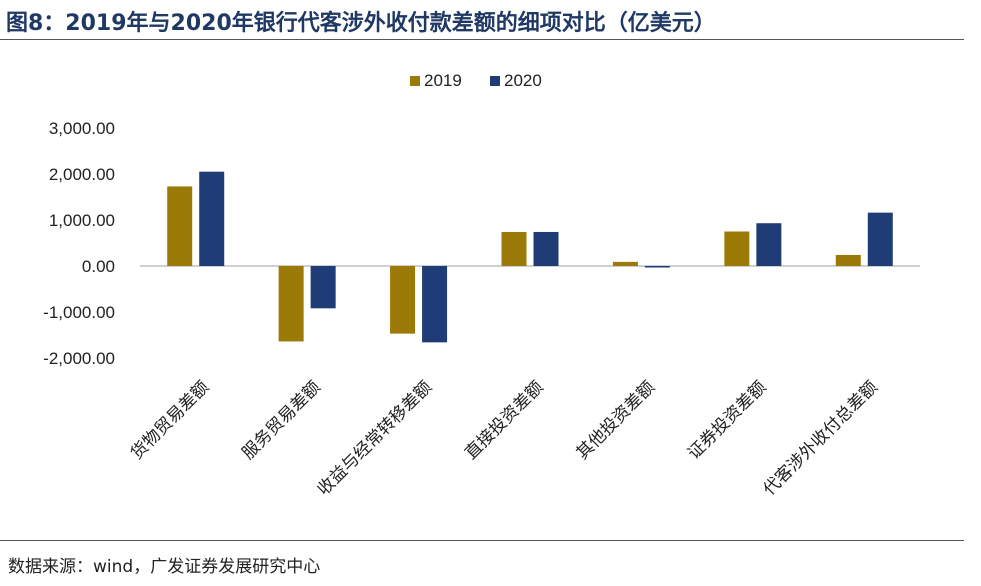 The width and height of the screenshot is (981, 586). I want to click on x-category-label: 其他投资差额, so click(616, 420).